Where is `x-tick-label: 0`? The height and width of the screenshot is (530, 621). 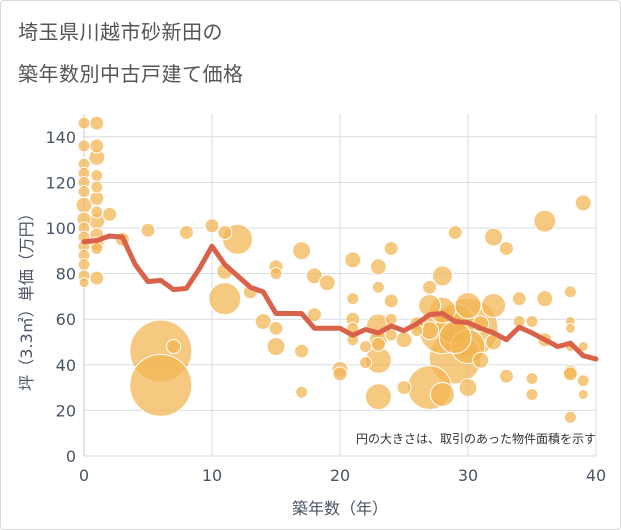
x-tick-label: 0 is located at coordinates (84, 475).